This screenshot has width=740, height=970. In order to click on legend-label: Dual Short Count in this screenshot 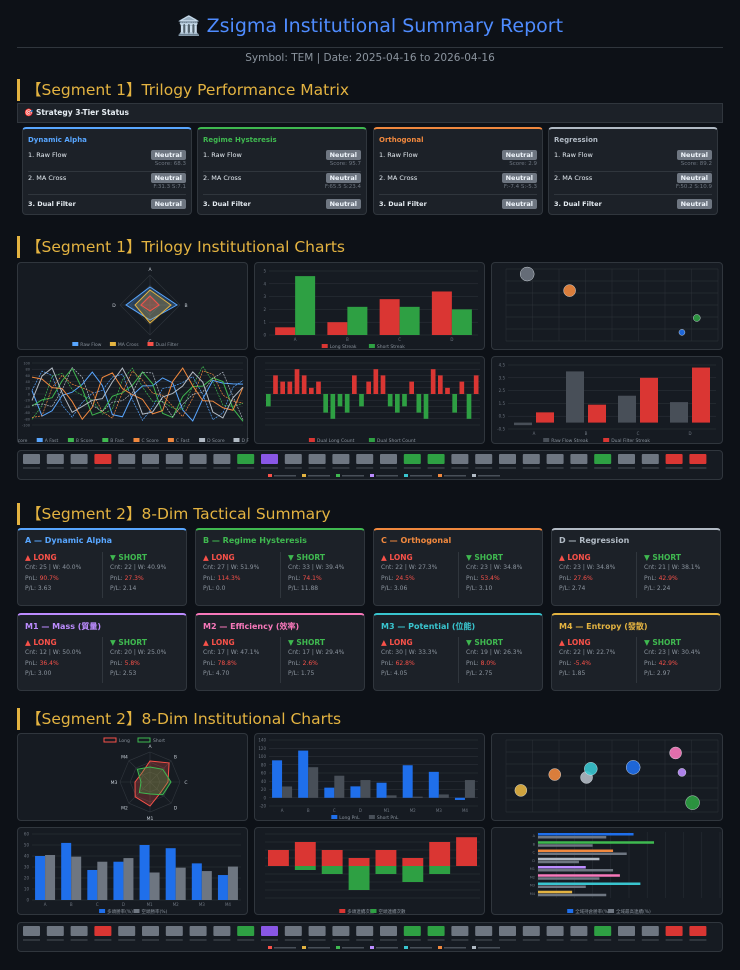, I will do `click(396, 441)`.